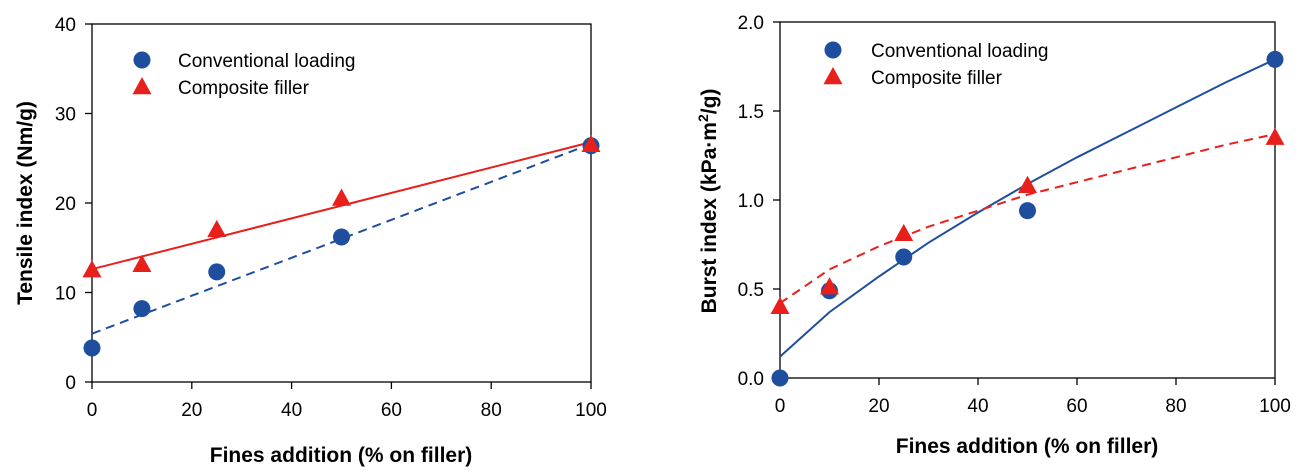 The width and height of the screenshot is (1305, 473). What do you see at coordinates (751, 290) in the screenshot?
I see `chart-1-y-tick-label: 0.5` at bounding box center [751, 290].